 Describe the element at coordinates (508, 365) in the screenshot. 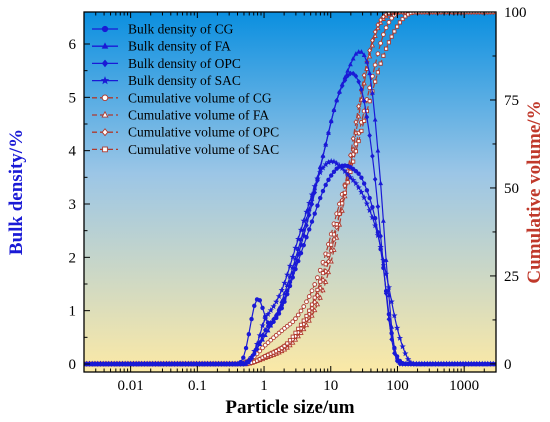

I see `y-right-tick-label: 0` at that location.